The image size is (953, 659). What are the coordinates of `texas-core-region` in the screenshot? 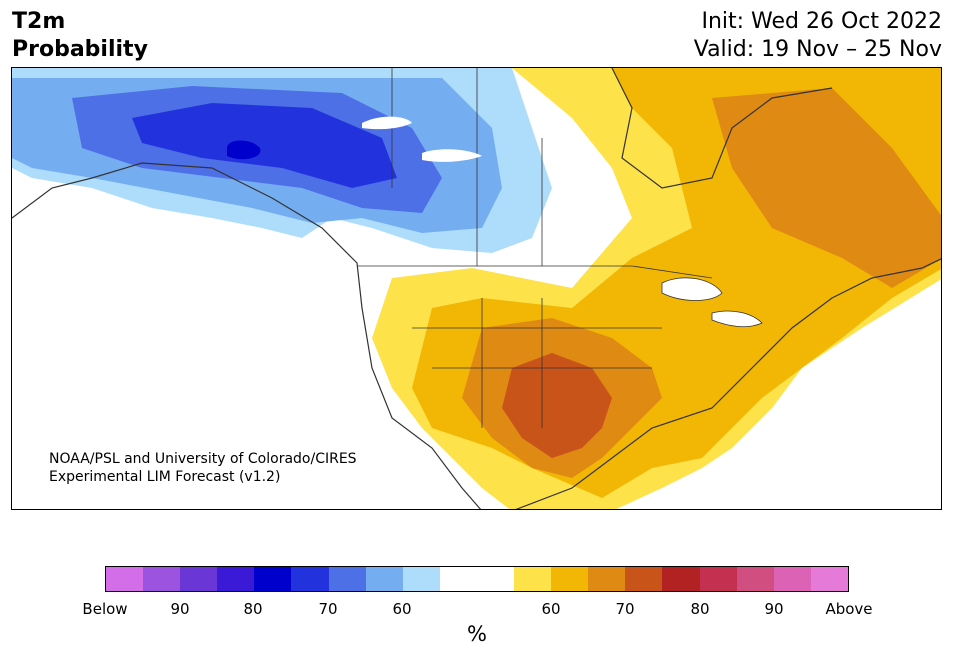 It's located at (557, 405).